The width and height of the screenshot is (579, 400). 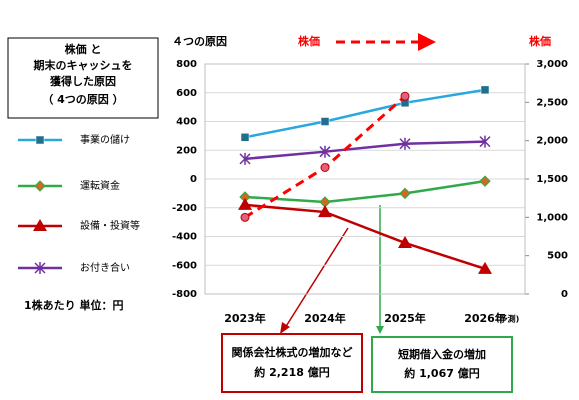 I want to click on legend-label: お付き合い, so click(x=105, y=267).